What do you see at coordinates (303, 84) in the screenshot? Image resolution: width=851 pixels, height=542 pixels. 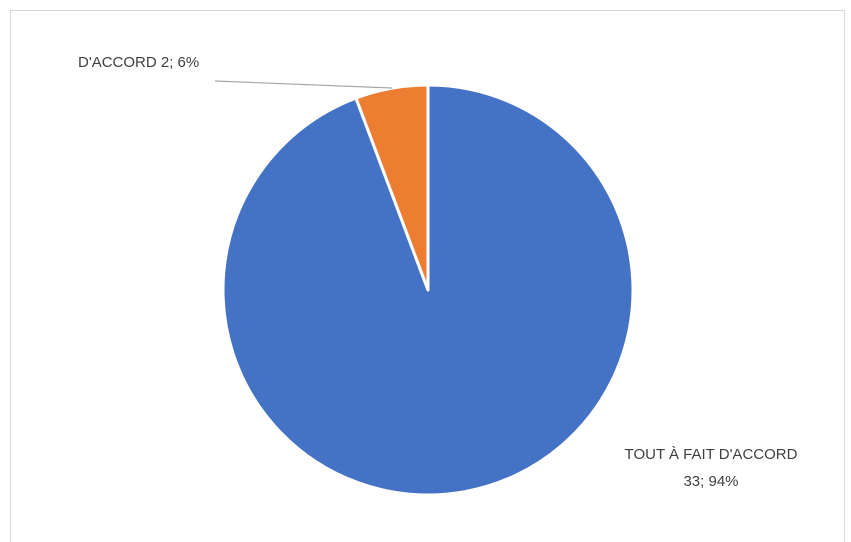 I see `leader-line-d-accord` at bounding box center [303, 84].